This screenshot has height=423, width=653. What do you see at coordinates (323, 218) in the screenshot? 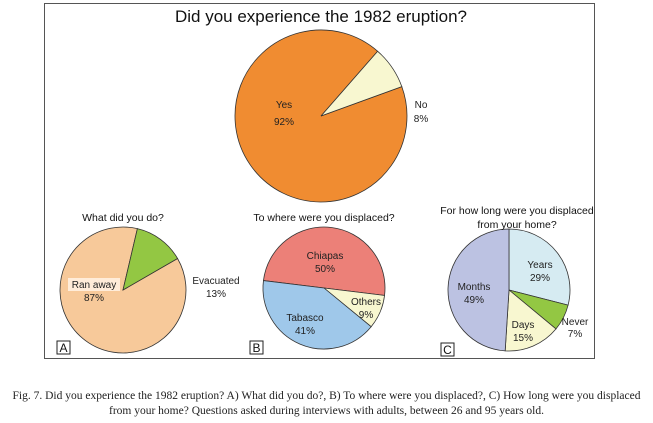
I see `chart-title: To where were you displaced?` at bounding box center [323, 218].